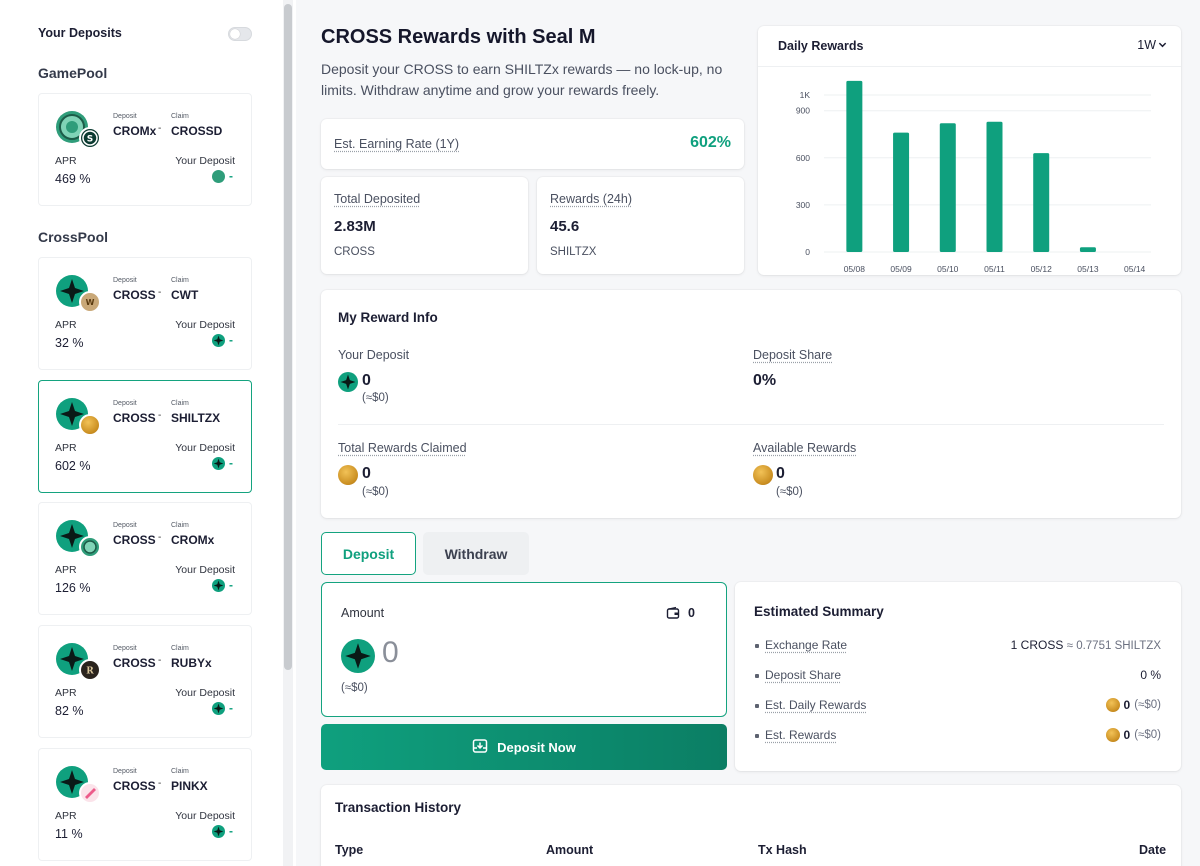  I want to click on claim-token: SHILTZX, so click(196, 418).